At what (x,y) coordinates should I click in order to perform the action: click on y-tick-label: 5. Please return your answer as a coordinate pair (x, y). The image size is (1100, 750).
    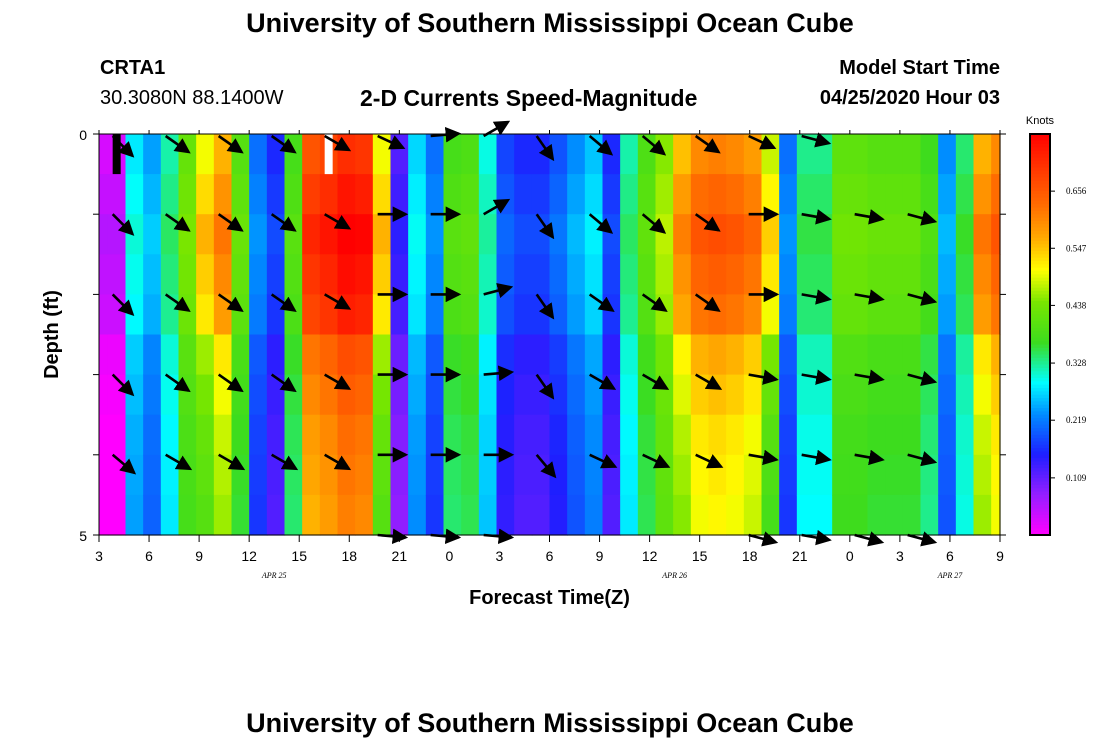
    Looking at the image, I should click on (83, 536).